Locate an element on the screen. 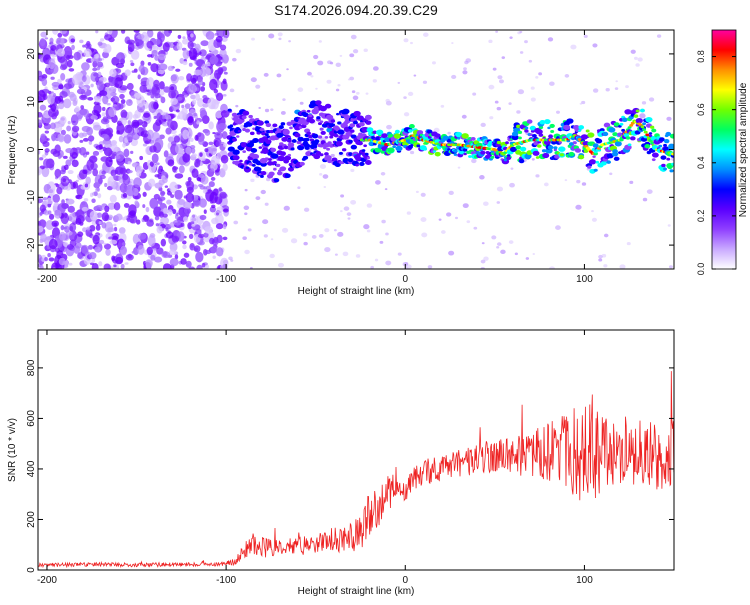 The height and width of the screenshot is (605, 750). snr-ylabel: SNR (10 * v/v) is located at coordinates (12, 450).